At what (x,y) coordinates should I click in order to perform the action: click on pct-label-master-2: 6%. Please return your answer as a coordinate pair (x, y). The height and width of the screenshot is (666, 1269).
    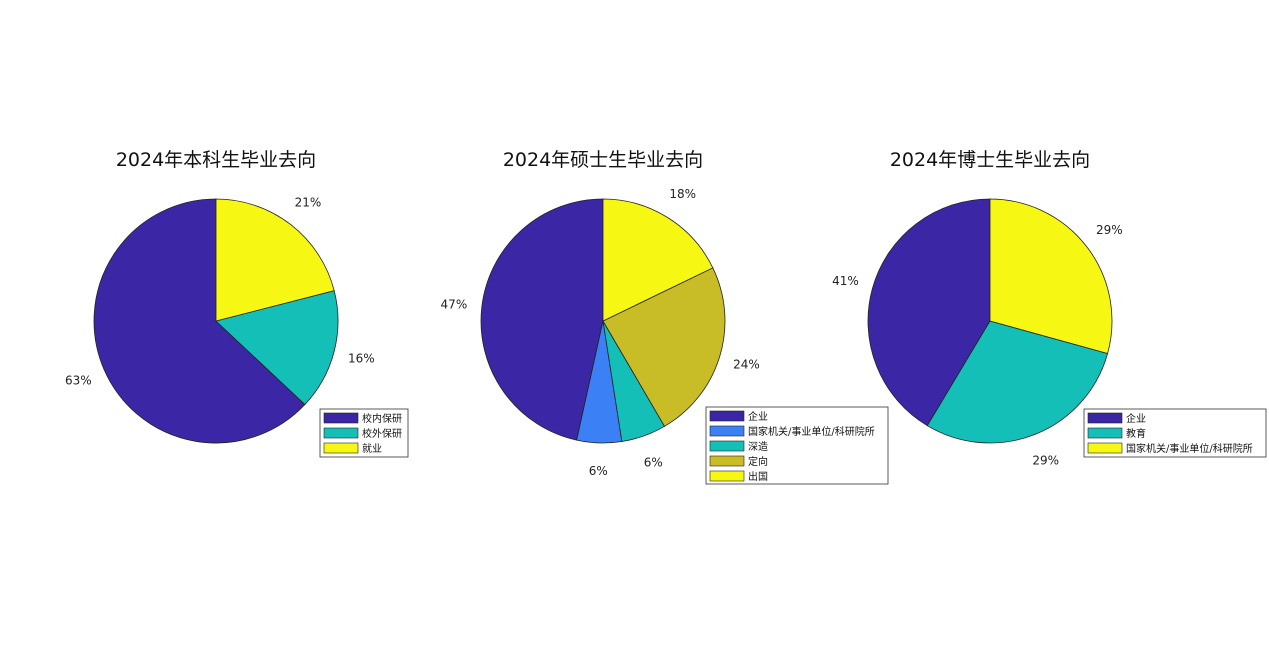
    Looking at the image, I should click on (653, 462).